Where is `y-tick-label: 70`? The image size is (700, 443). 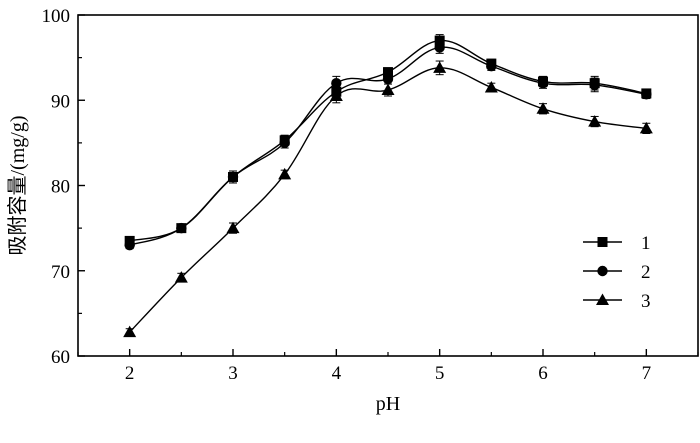
y-tick-label: 70 is located at coordinates (60, 272).